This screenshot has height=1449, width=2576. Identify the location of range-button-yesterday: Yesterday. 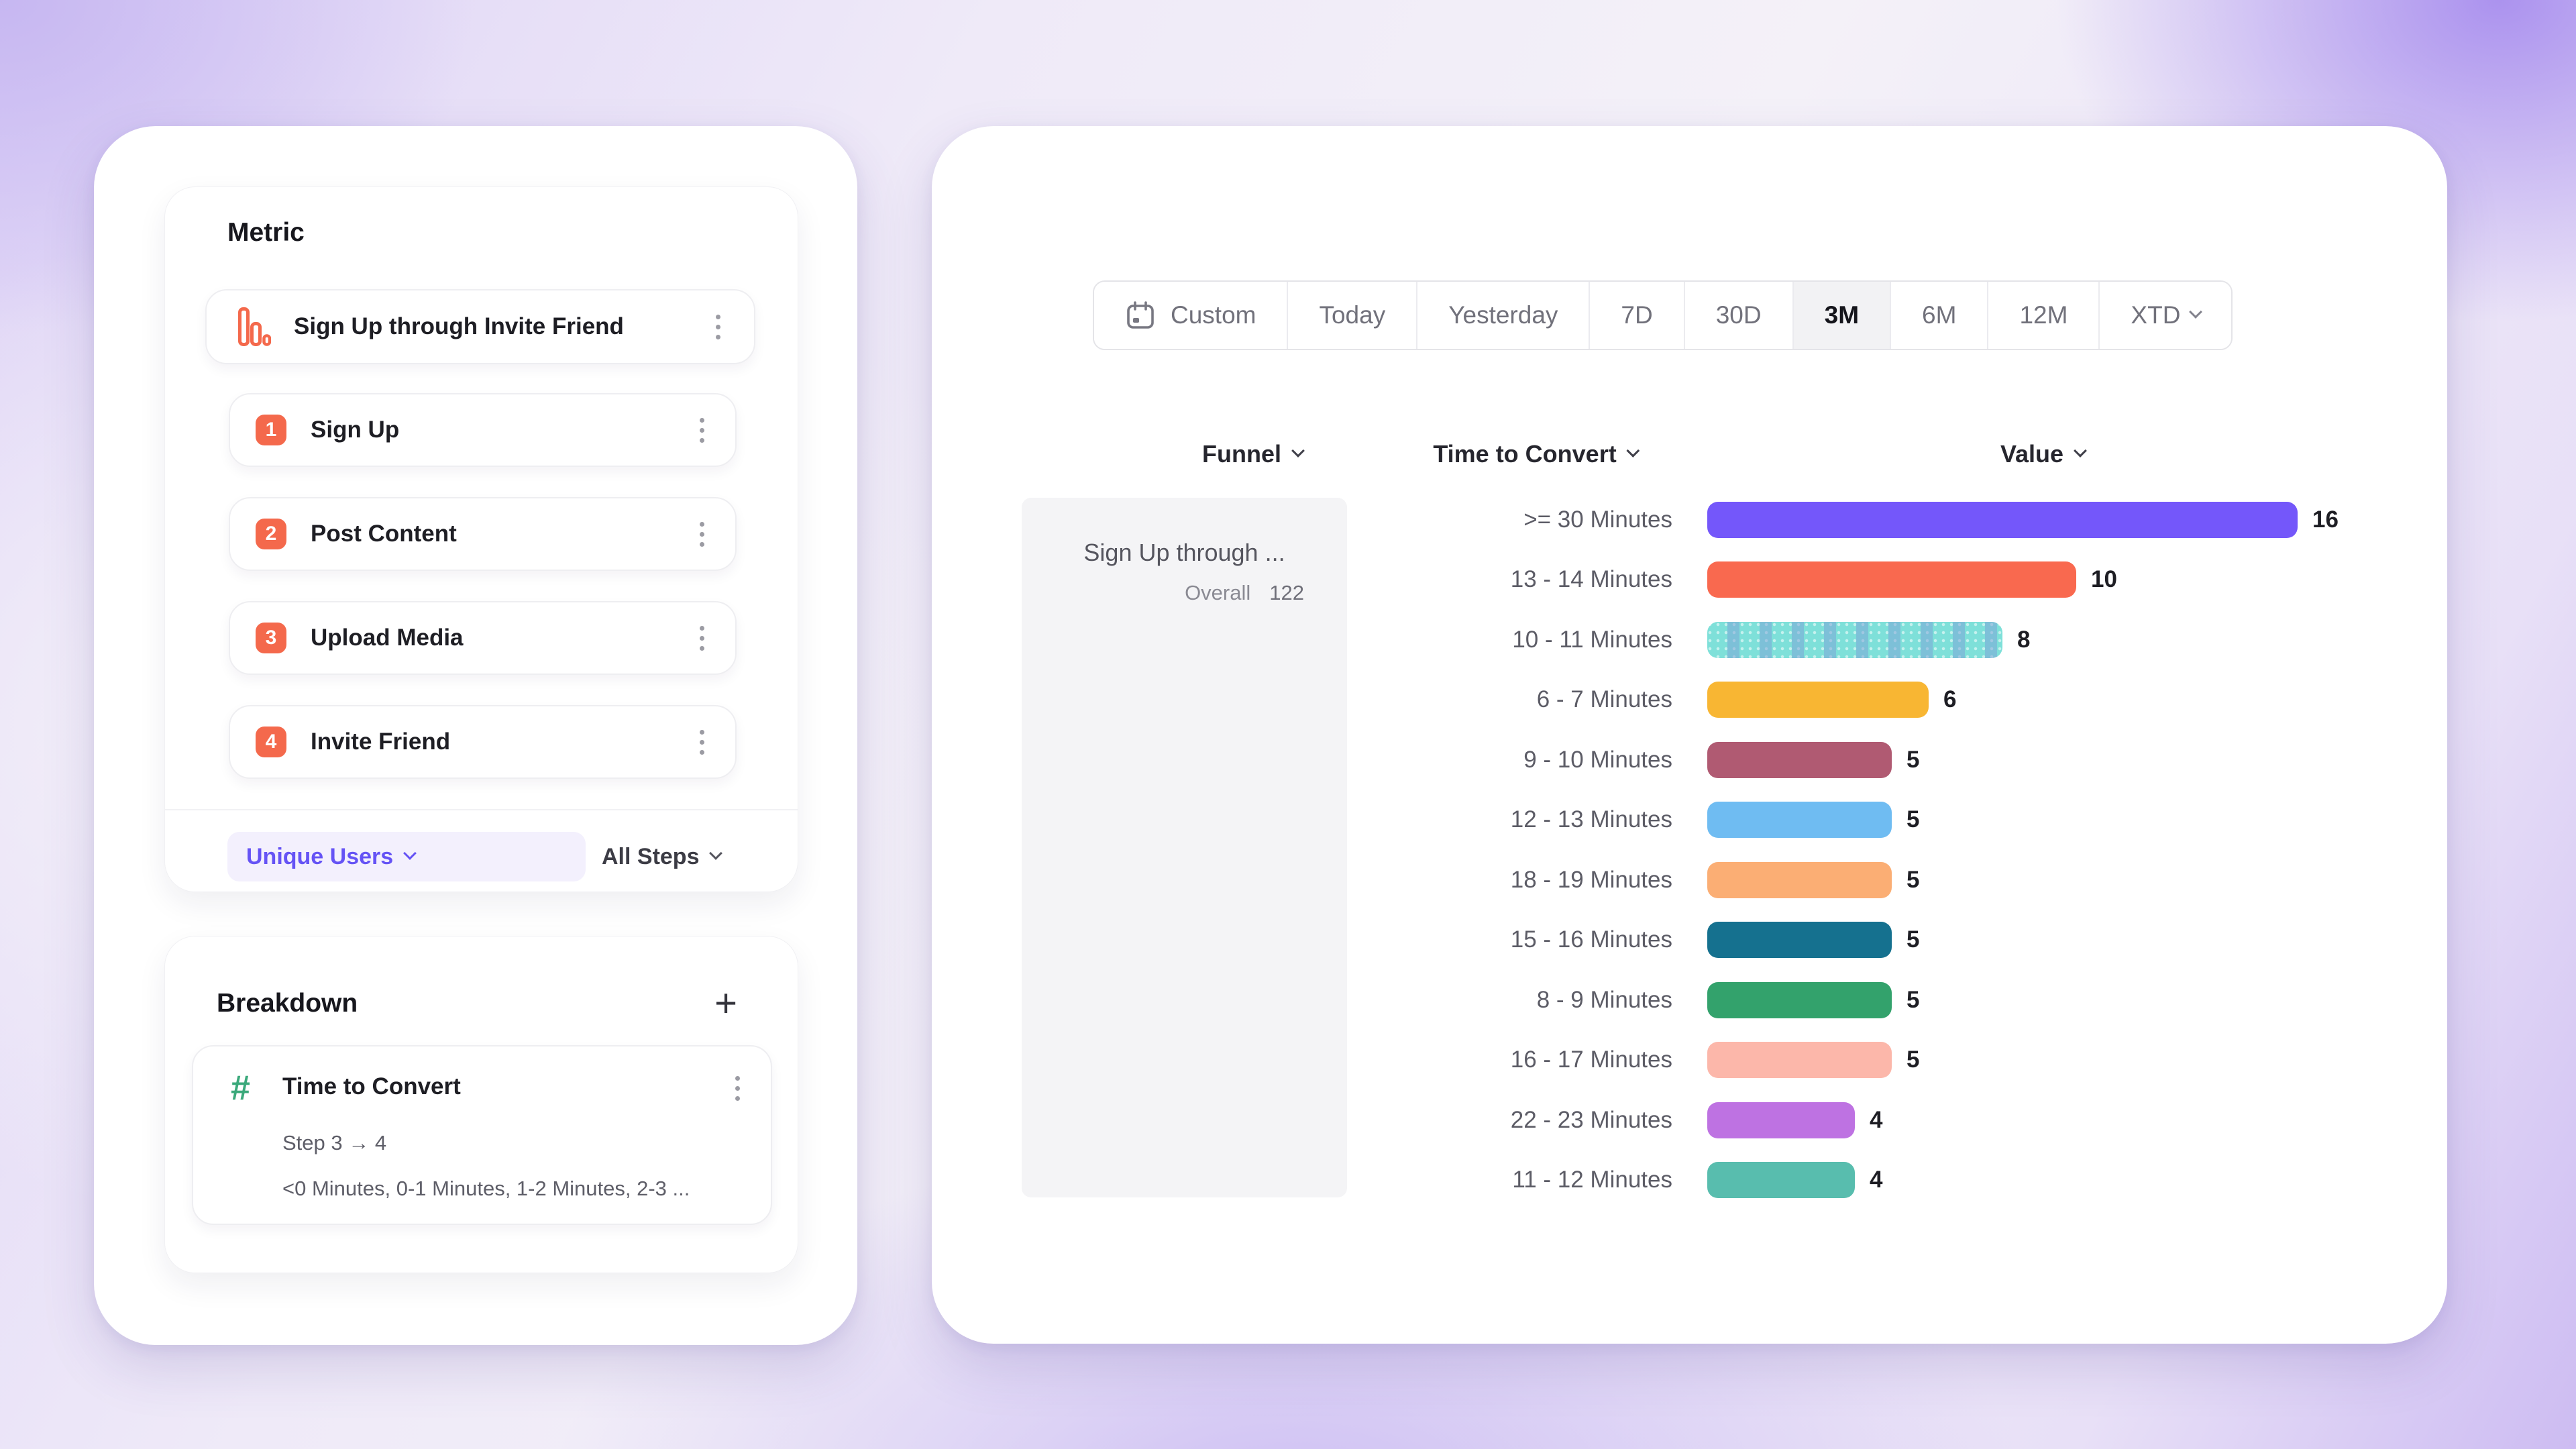
(1502, 315).